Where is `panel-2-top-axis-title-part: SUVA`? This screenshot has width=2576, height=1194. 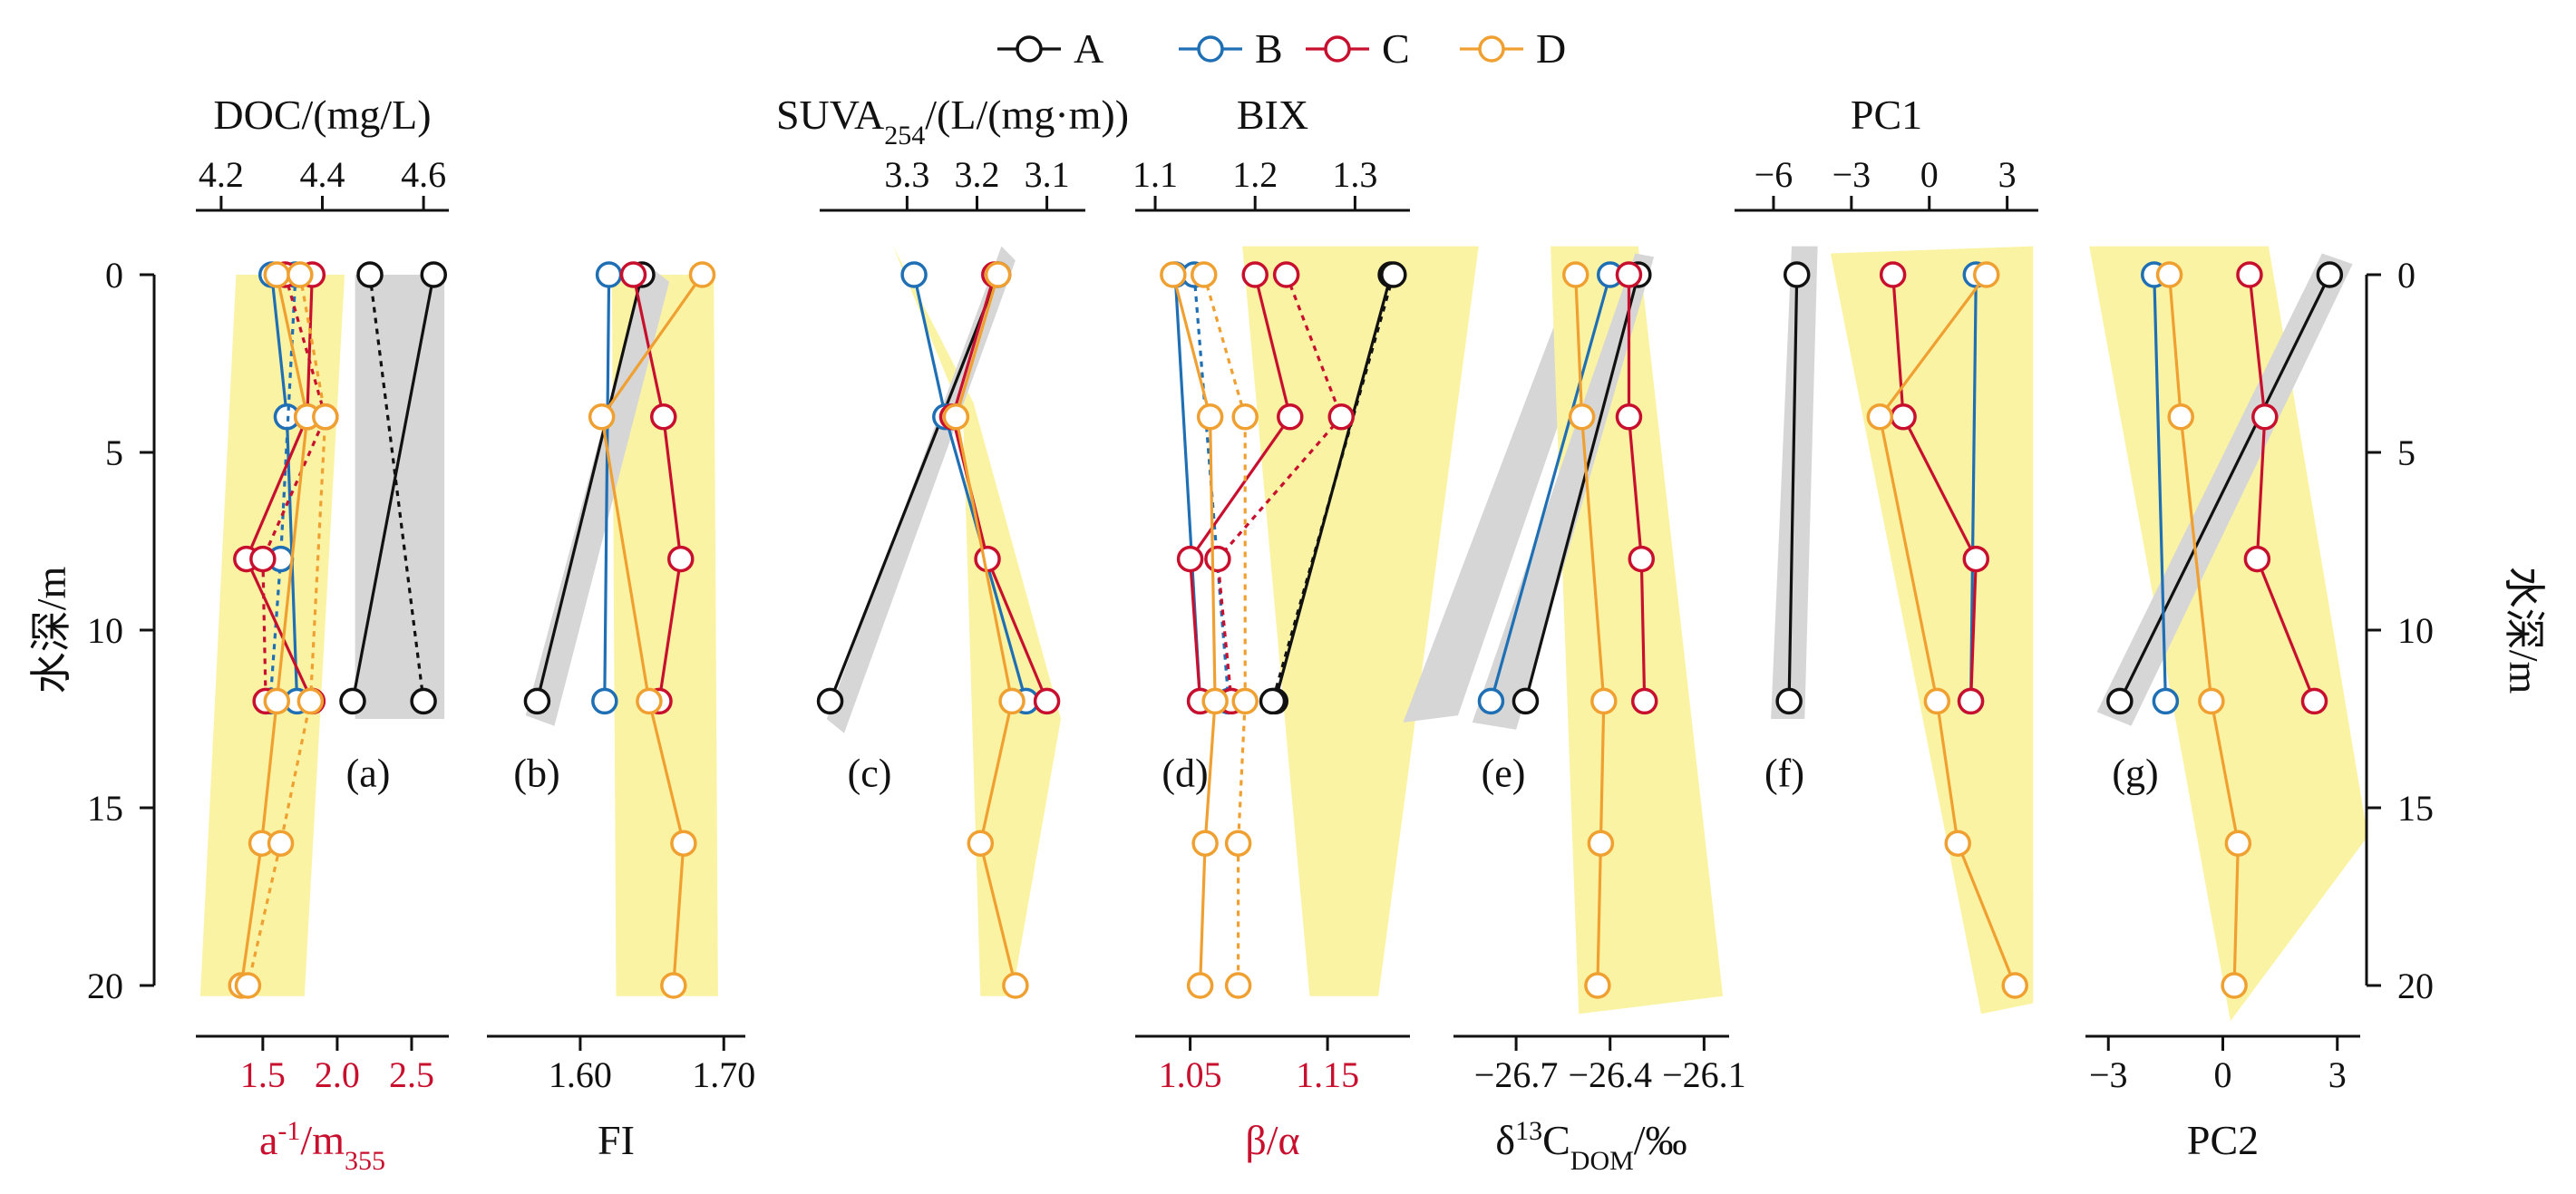
panel-2-top-axis-title-part: SUVA is located at coordinates (830, 115).